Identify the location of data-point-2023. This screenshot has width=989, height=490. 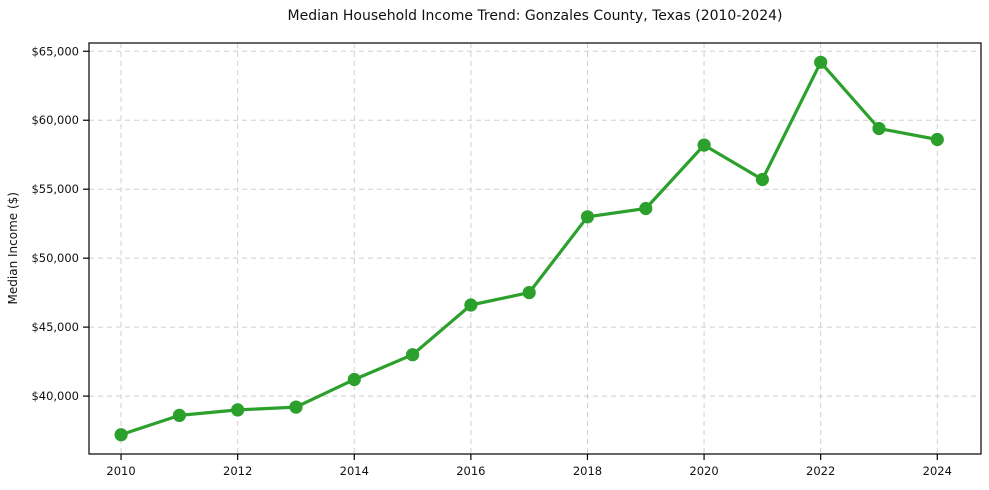
(879, 128).